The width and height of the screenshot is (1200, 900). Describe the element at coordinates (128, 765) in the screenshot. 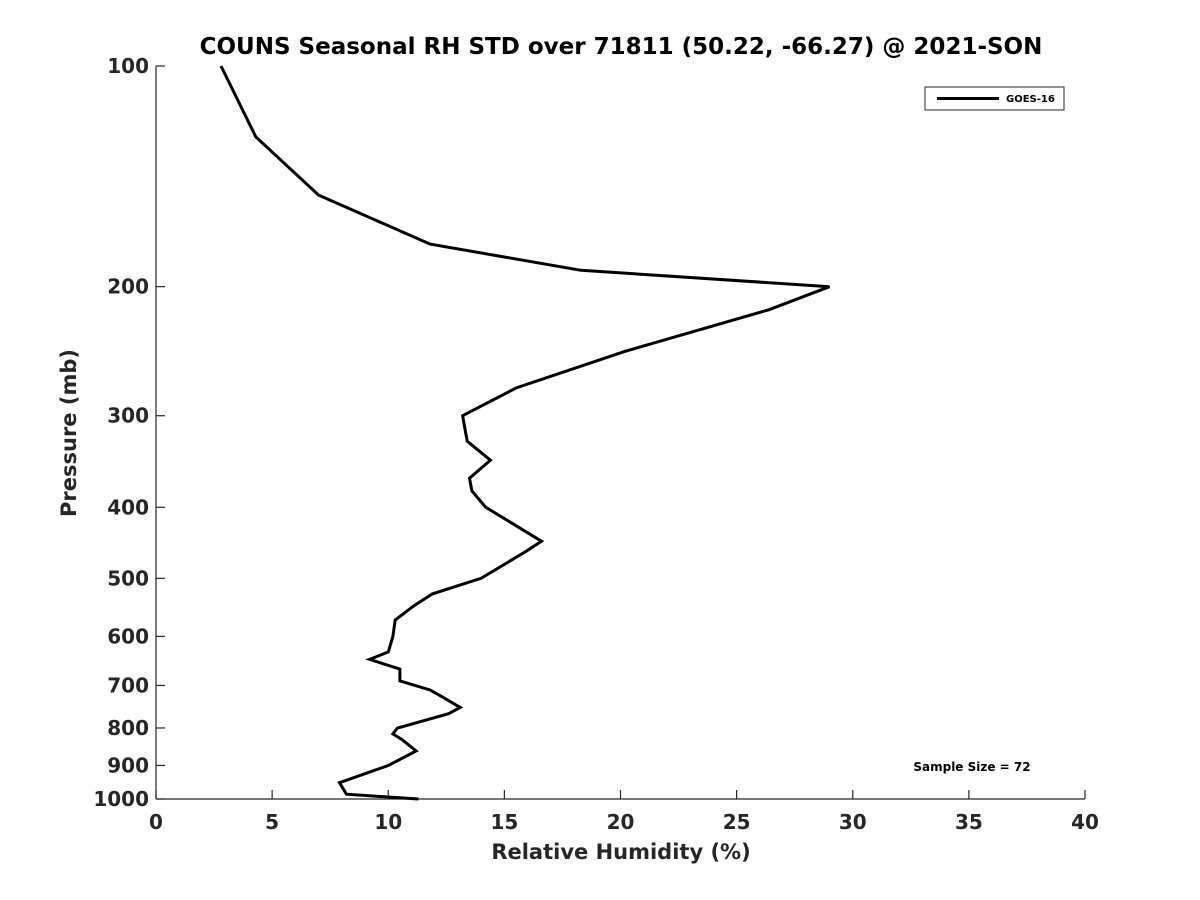

I see `y-tick-label: 900` at that location.